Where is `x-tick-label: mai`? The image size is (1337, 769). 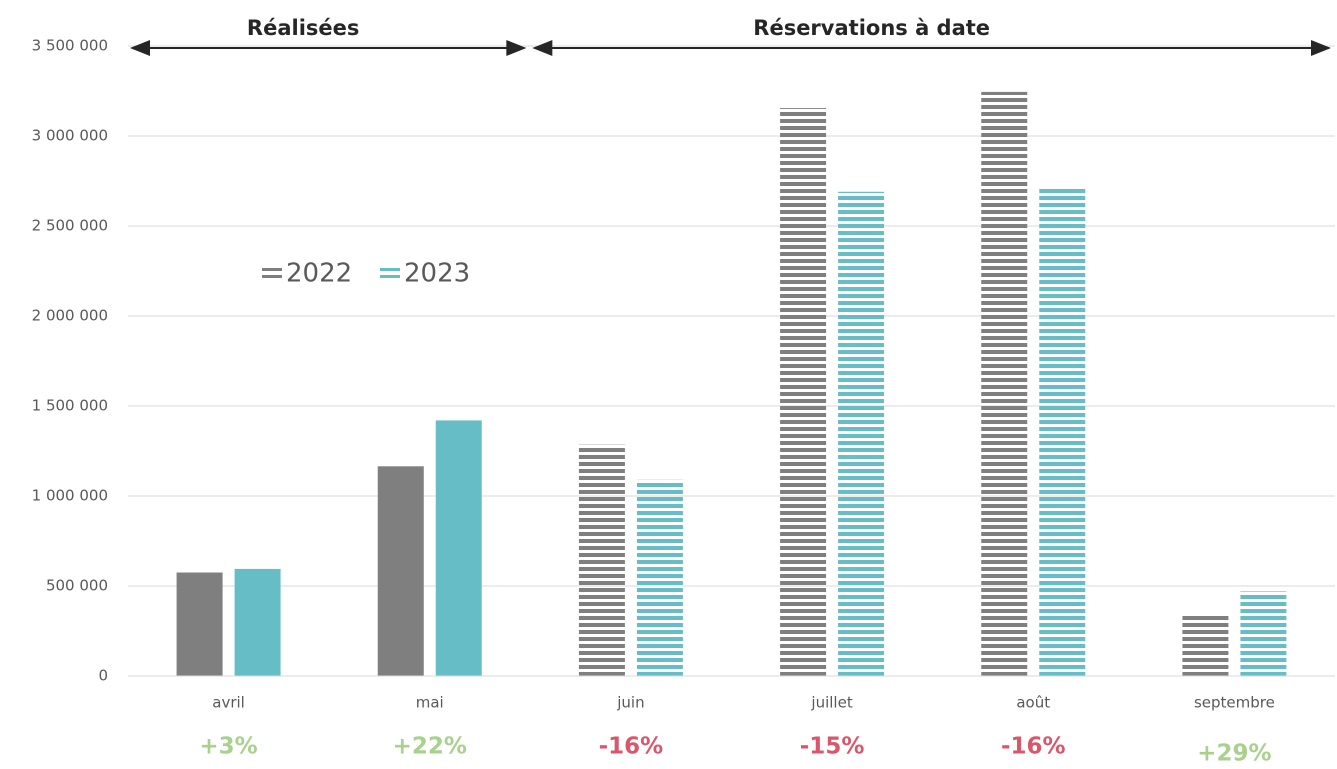 x-tick-label: mai is located at coordinates (430, 703).